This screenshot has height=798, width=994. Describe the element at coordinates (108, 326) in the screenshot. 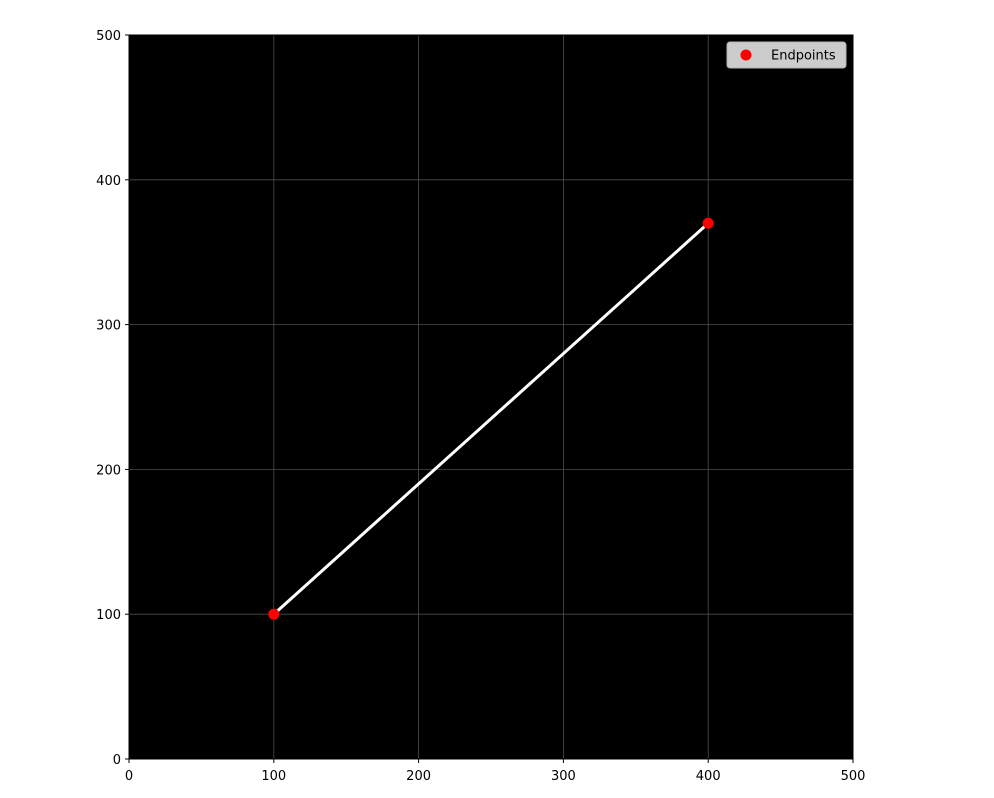

I see `y-tick-label-3: 300` at that location.